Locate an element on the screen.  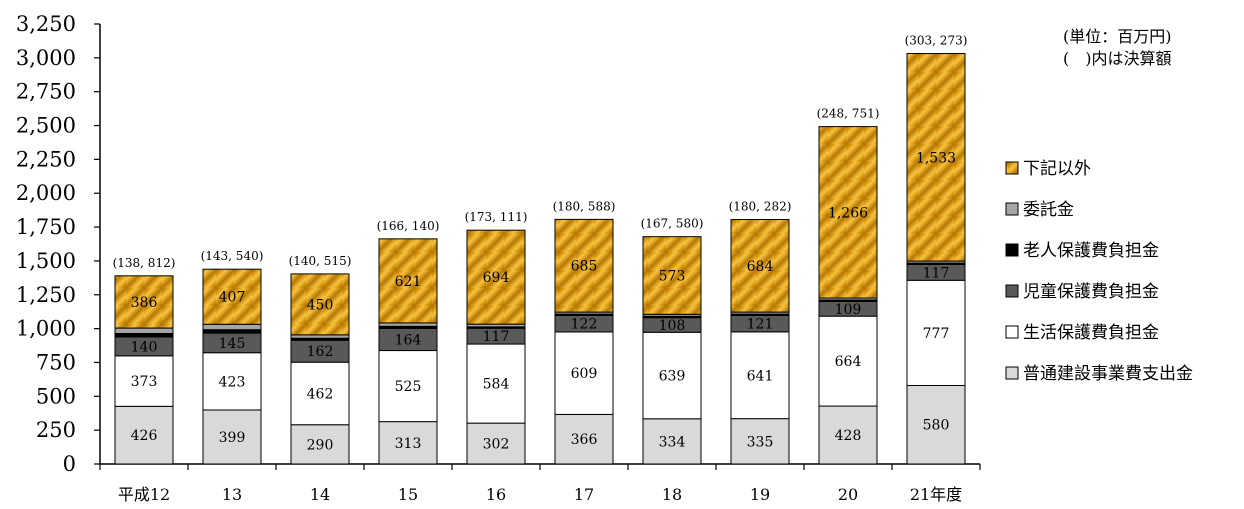
data-label: 462 is located at coordinates (320, 394).